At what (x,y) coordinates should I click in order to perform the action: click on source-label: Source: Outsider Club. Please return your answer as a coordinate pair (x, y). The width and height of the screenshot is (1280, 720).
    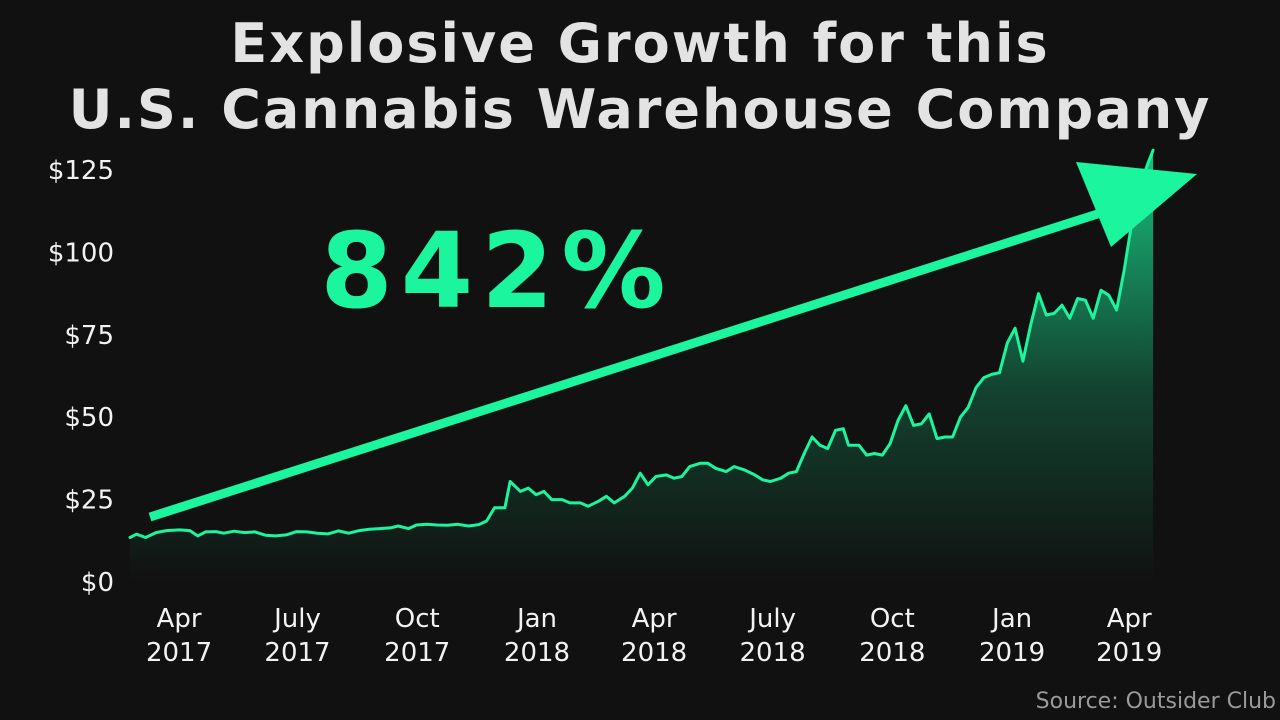
    Looking at the image, I should click on (1156, 701).